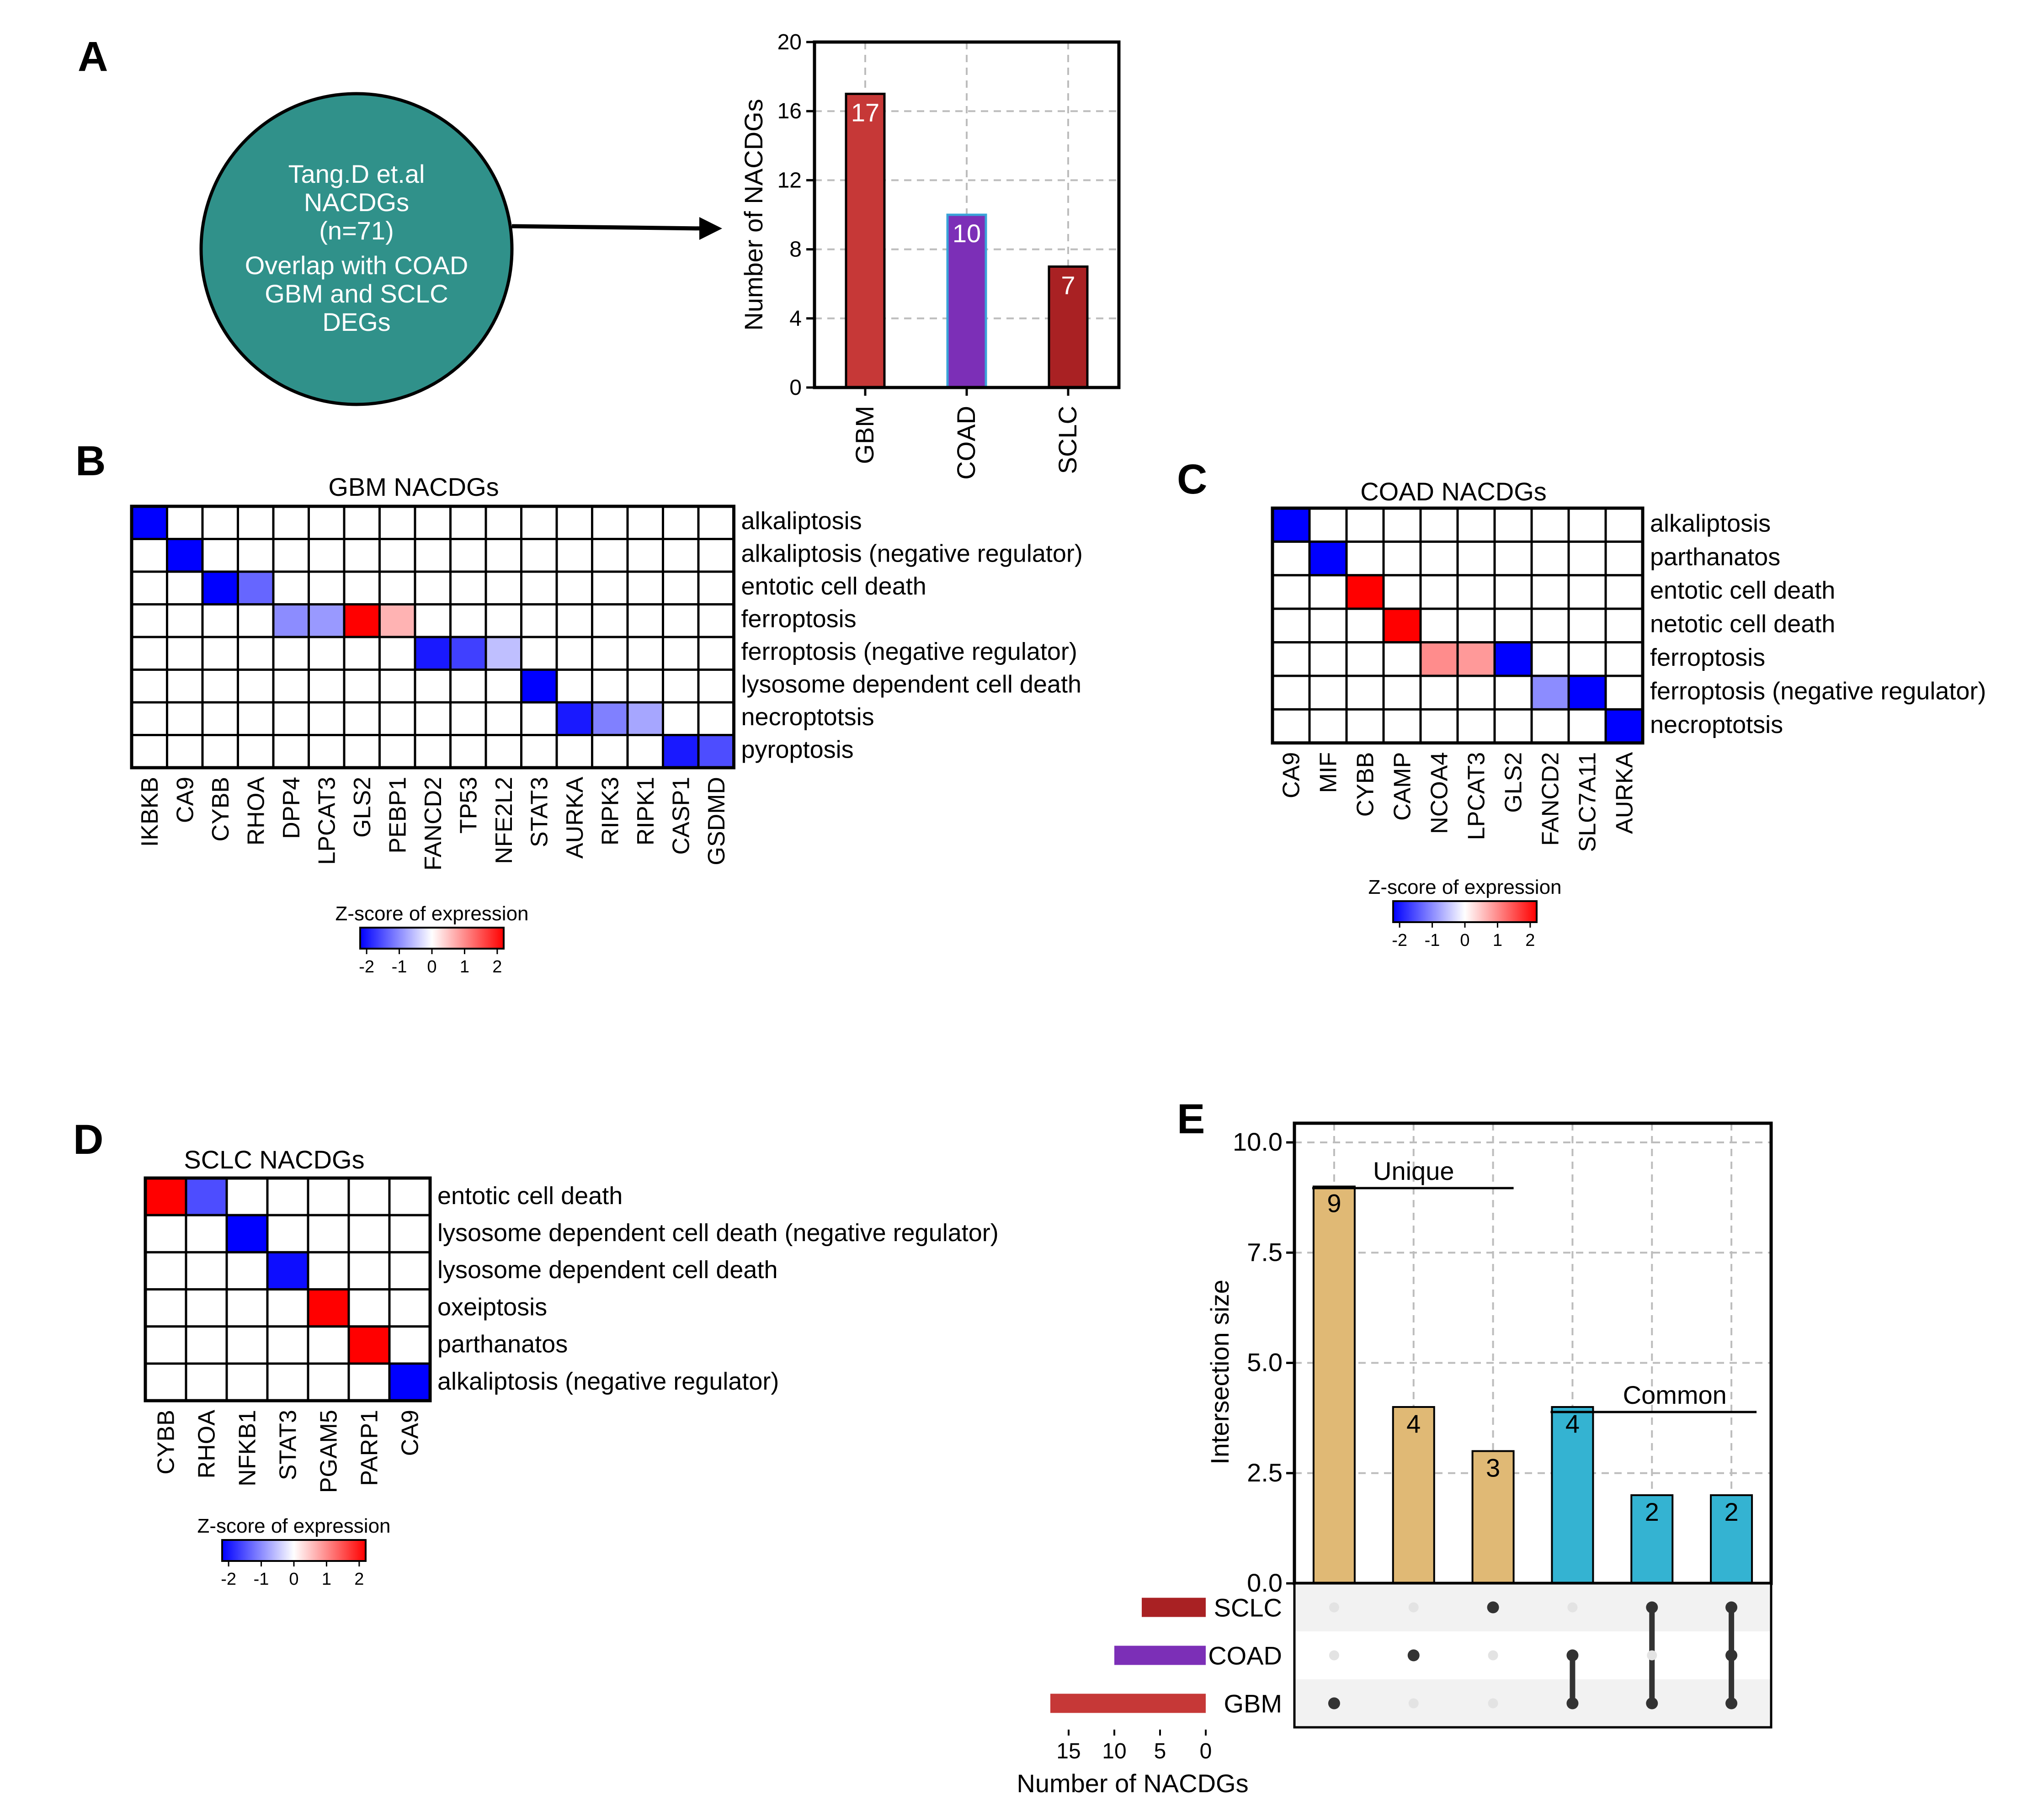  What do you see at coordinates (1533, 1353) in the screenshot?
I see `plot-frame` at bounding box center [1533, 1353].